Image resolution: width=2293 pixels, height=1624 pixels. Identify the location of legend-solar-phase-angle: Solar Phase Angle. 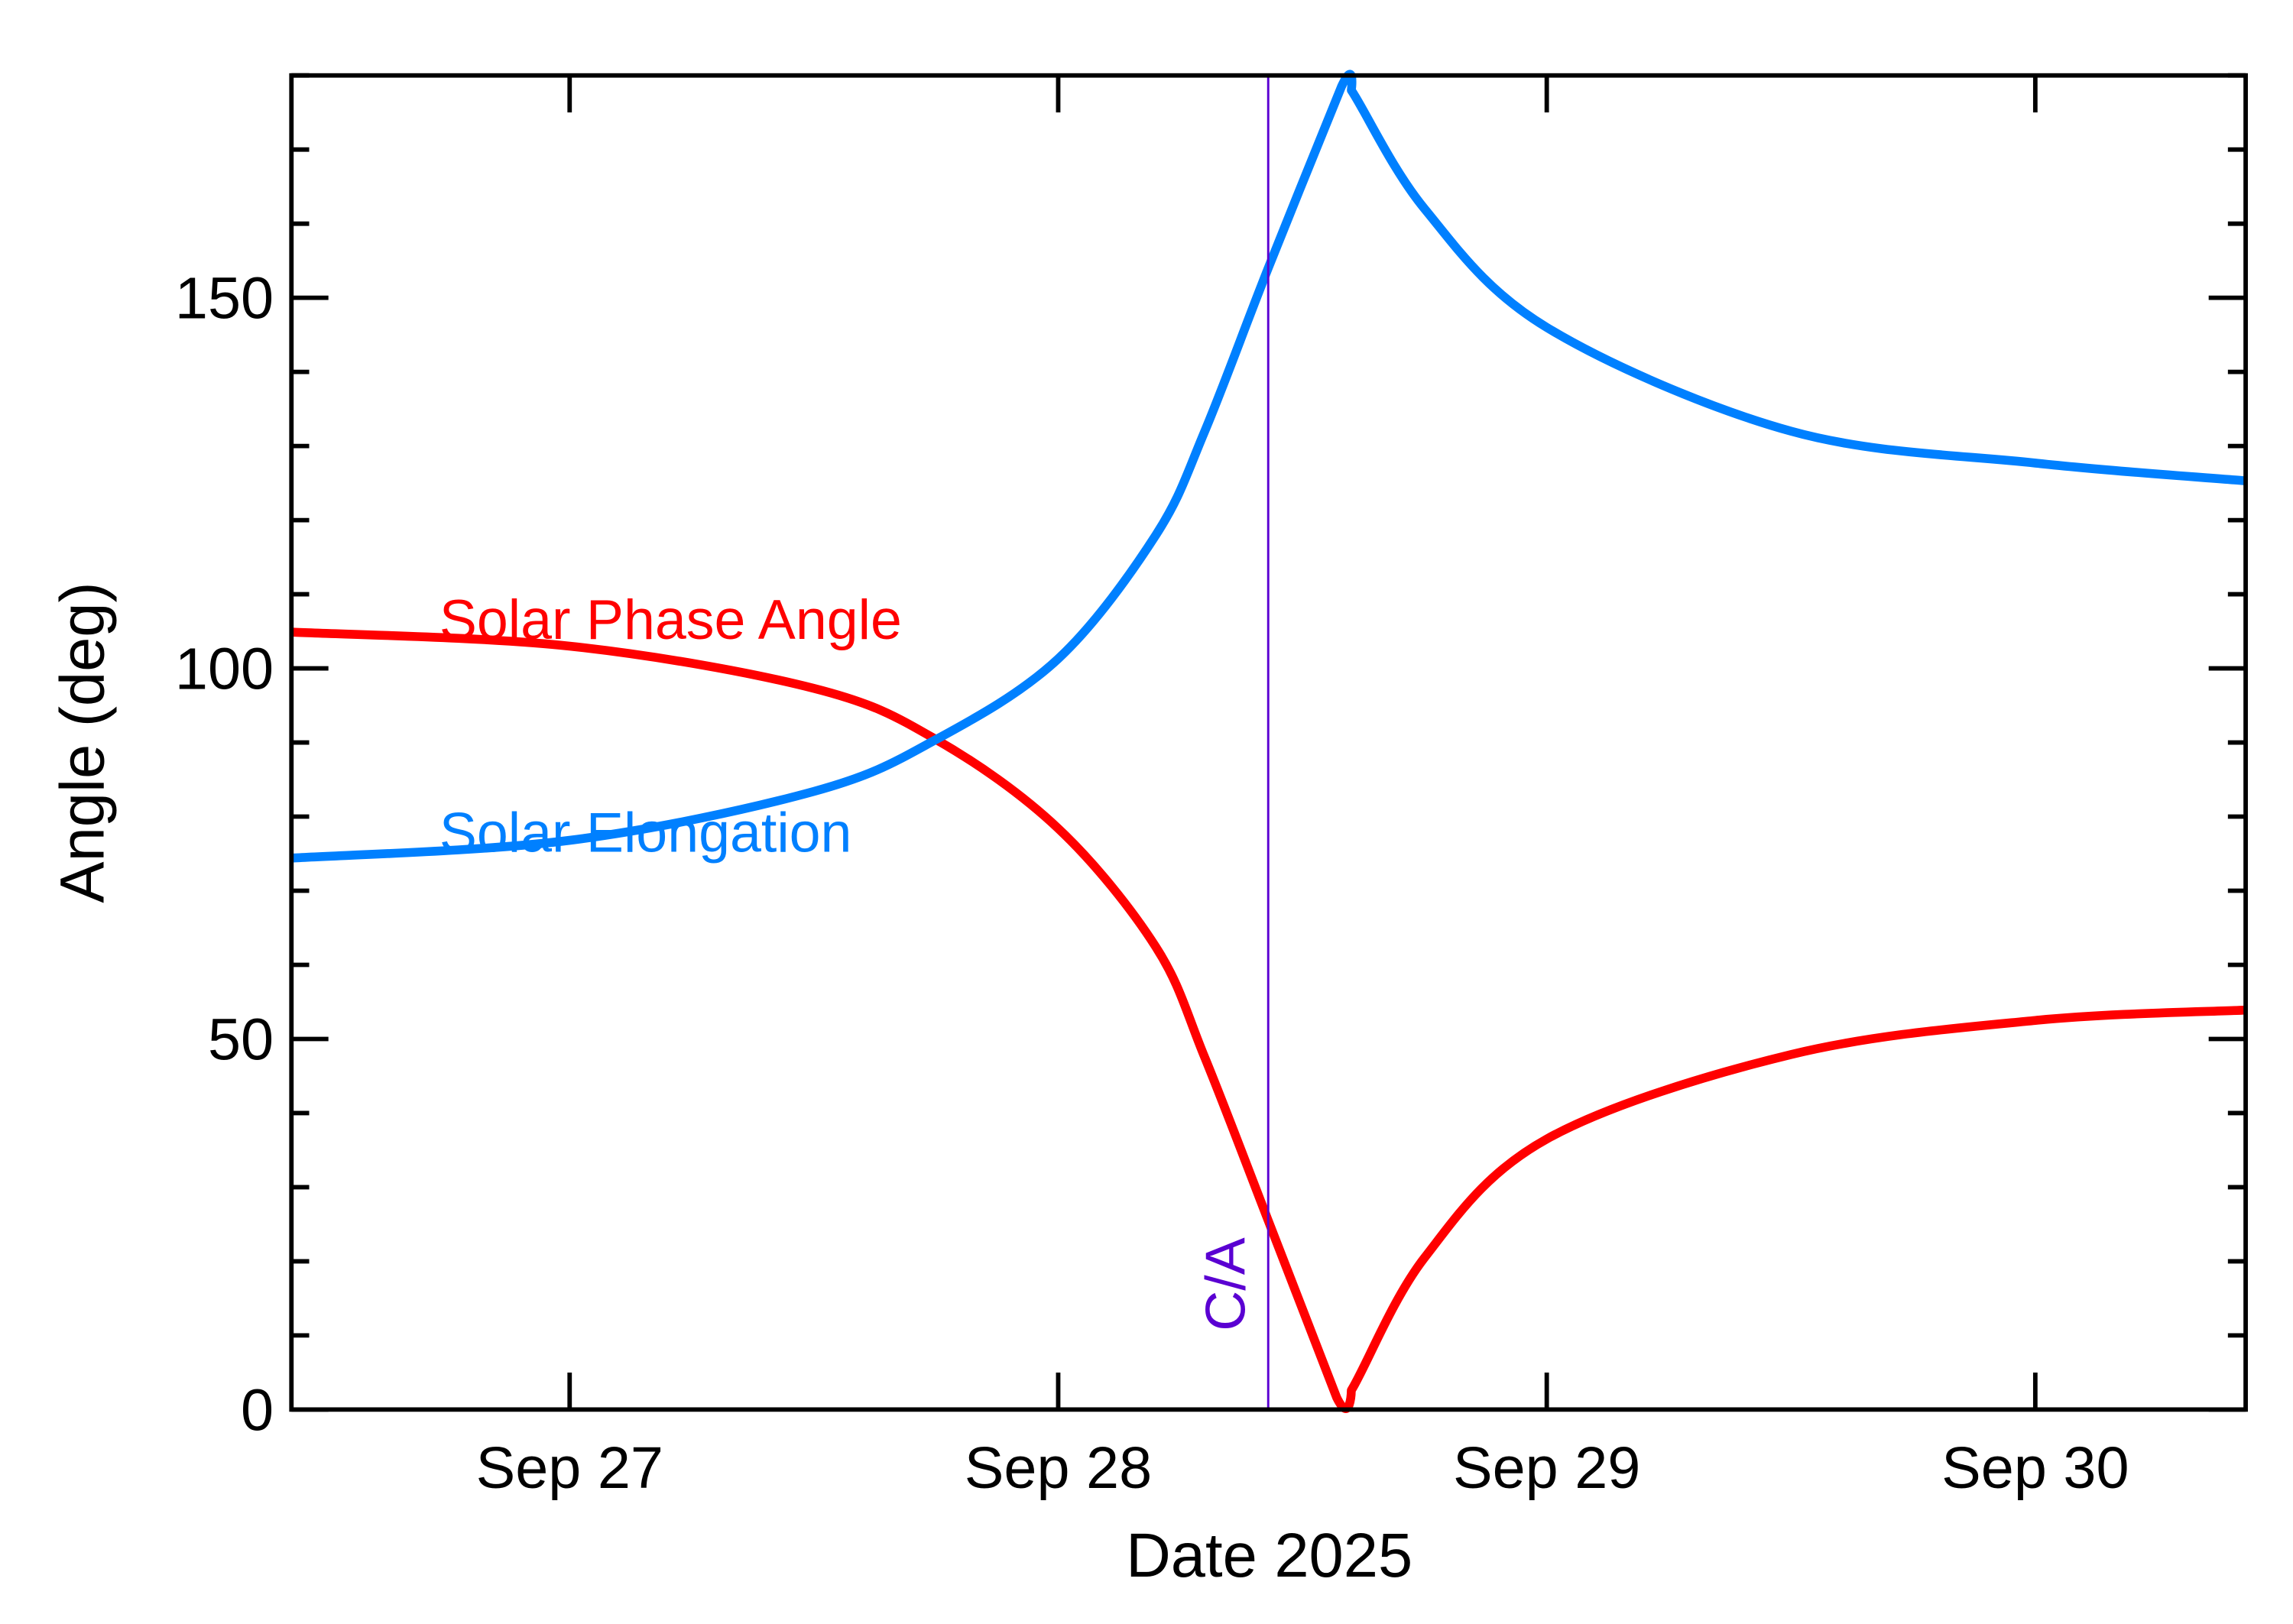
(670, 619).